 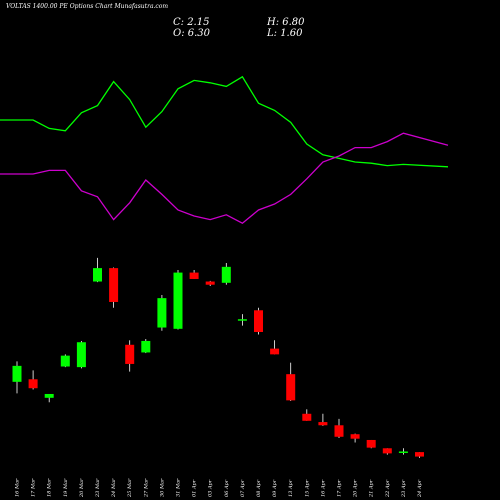 I want to click on x-tick-label: 17 Mar, so click(x=34, y=487).